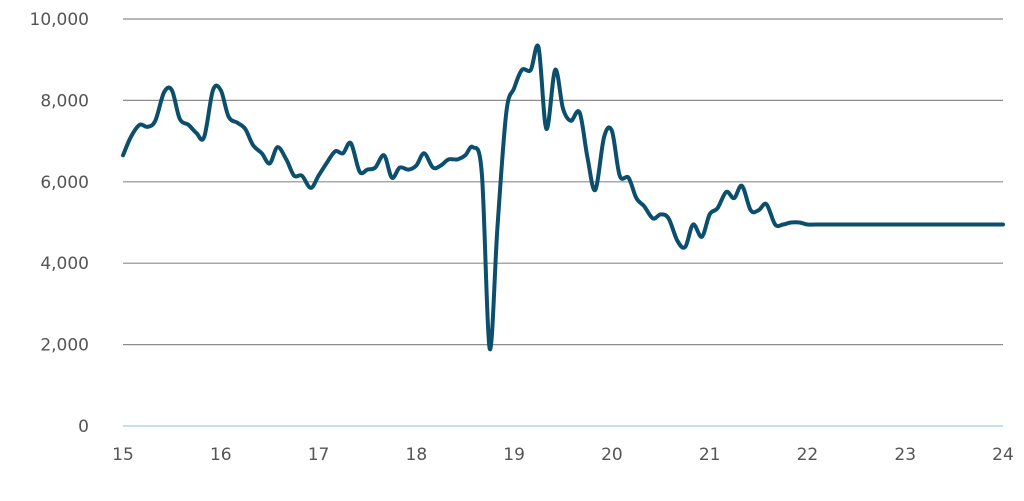 This screenshot has height=501, width=1024. I want to click on x-tick-label: 17, so click(319, 455).